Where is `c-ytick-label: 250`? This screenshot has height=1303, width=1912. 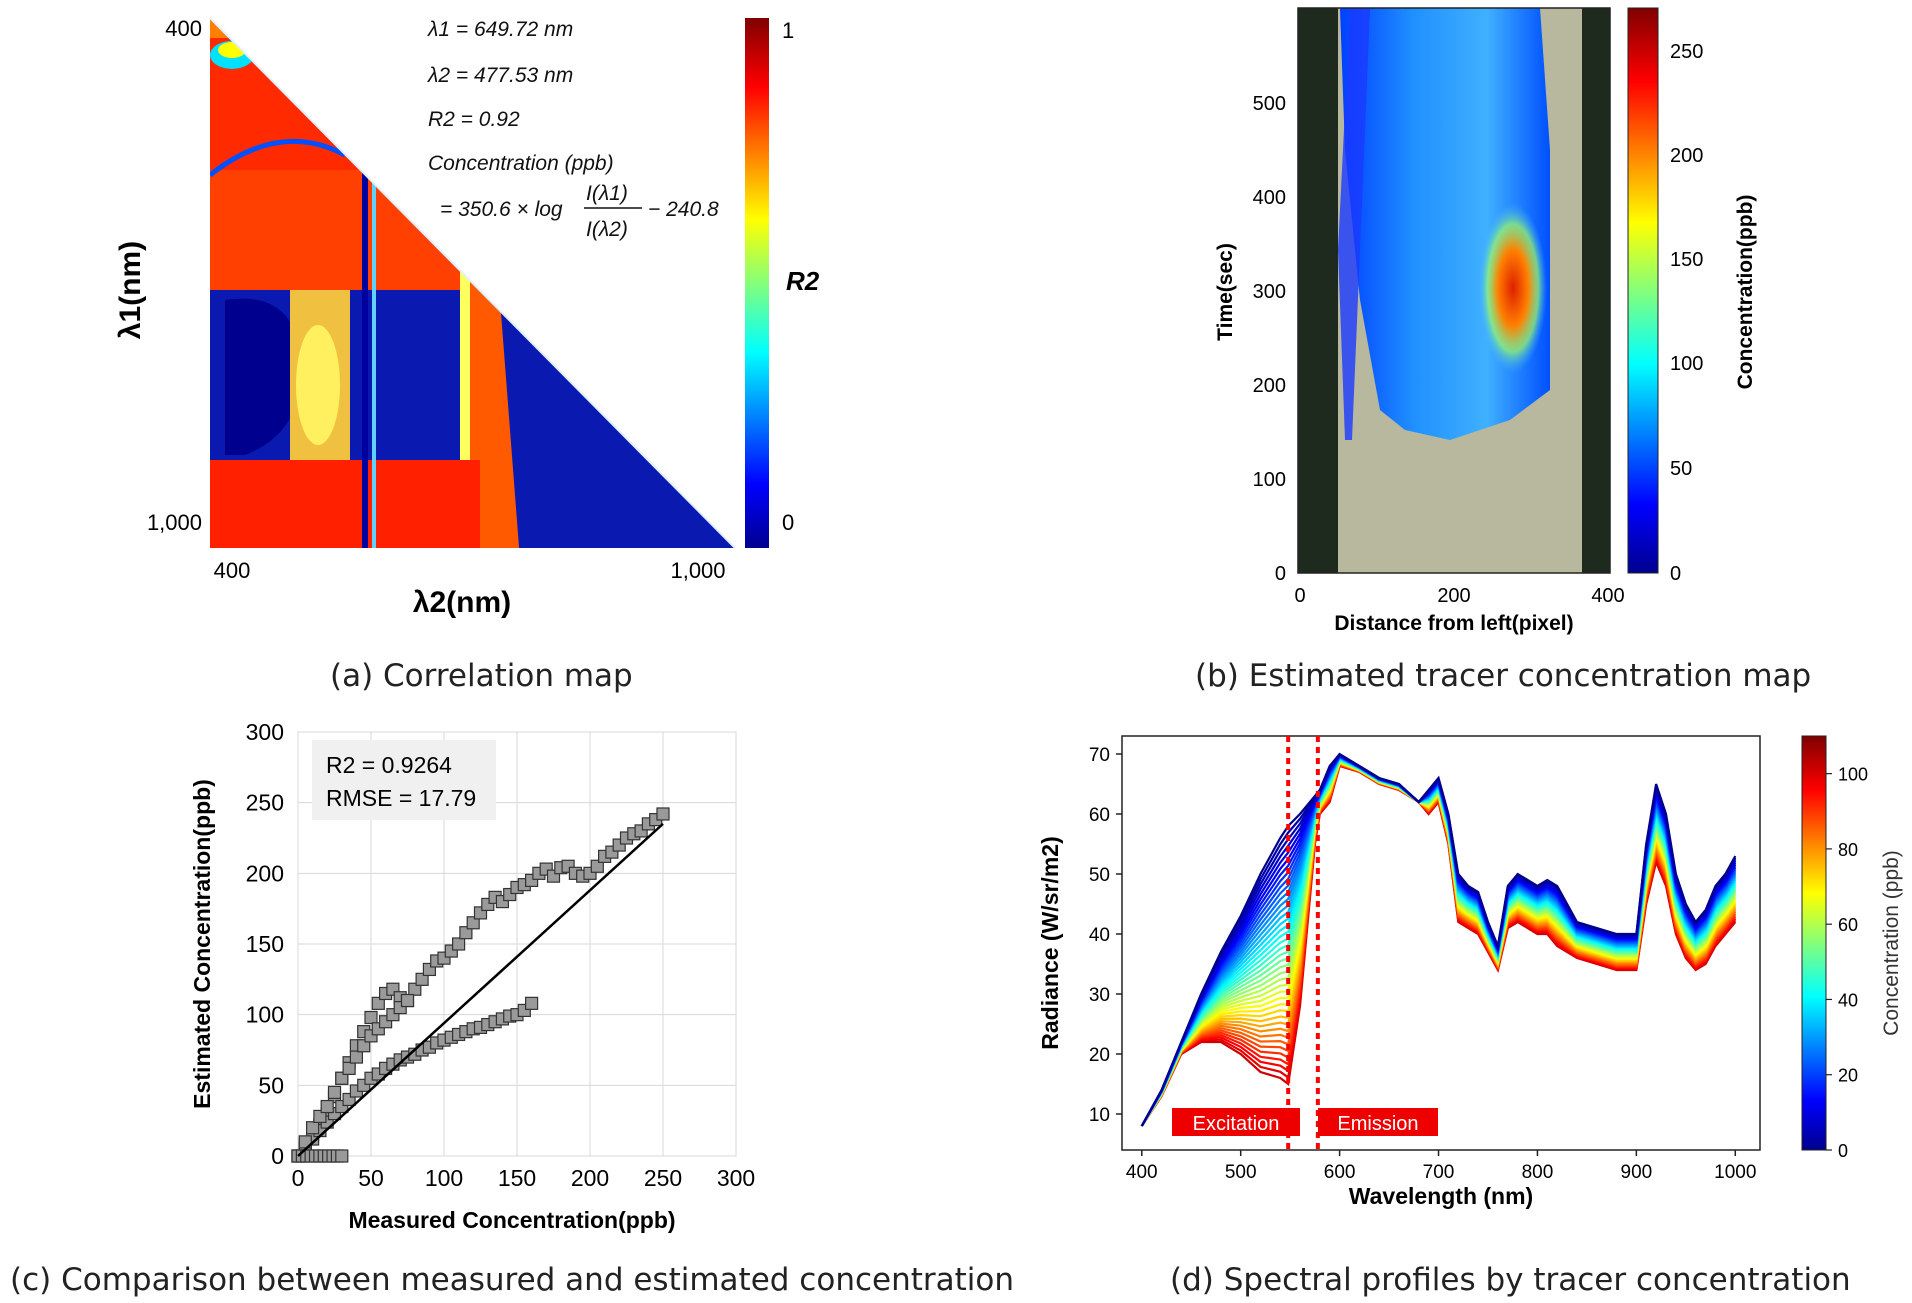 c-ytick-label: 250 is located at coordinates (265, 803).